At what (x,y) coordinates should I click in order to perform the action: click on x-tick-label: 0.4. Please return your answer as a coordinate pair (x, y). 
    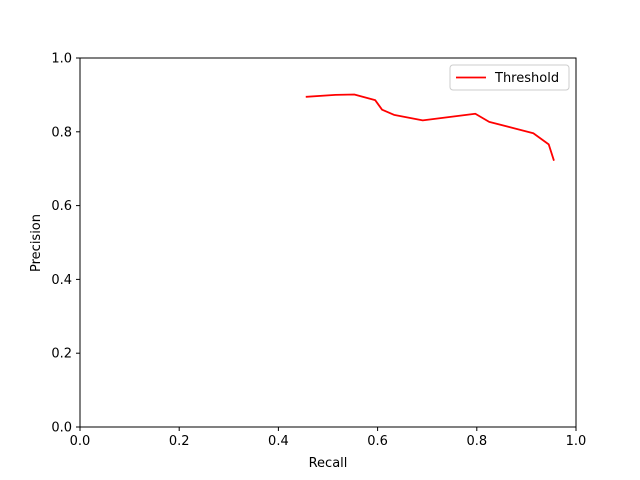
    Looking at the image, I should click on (278, 441).